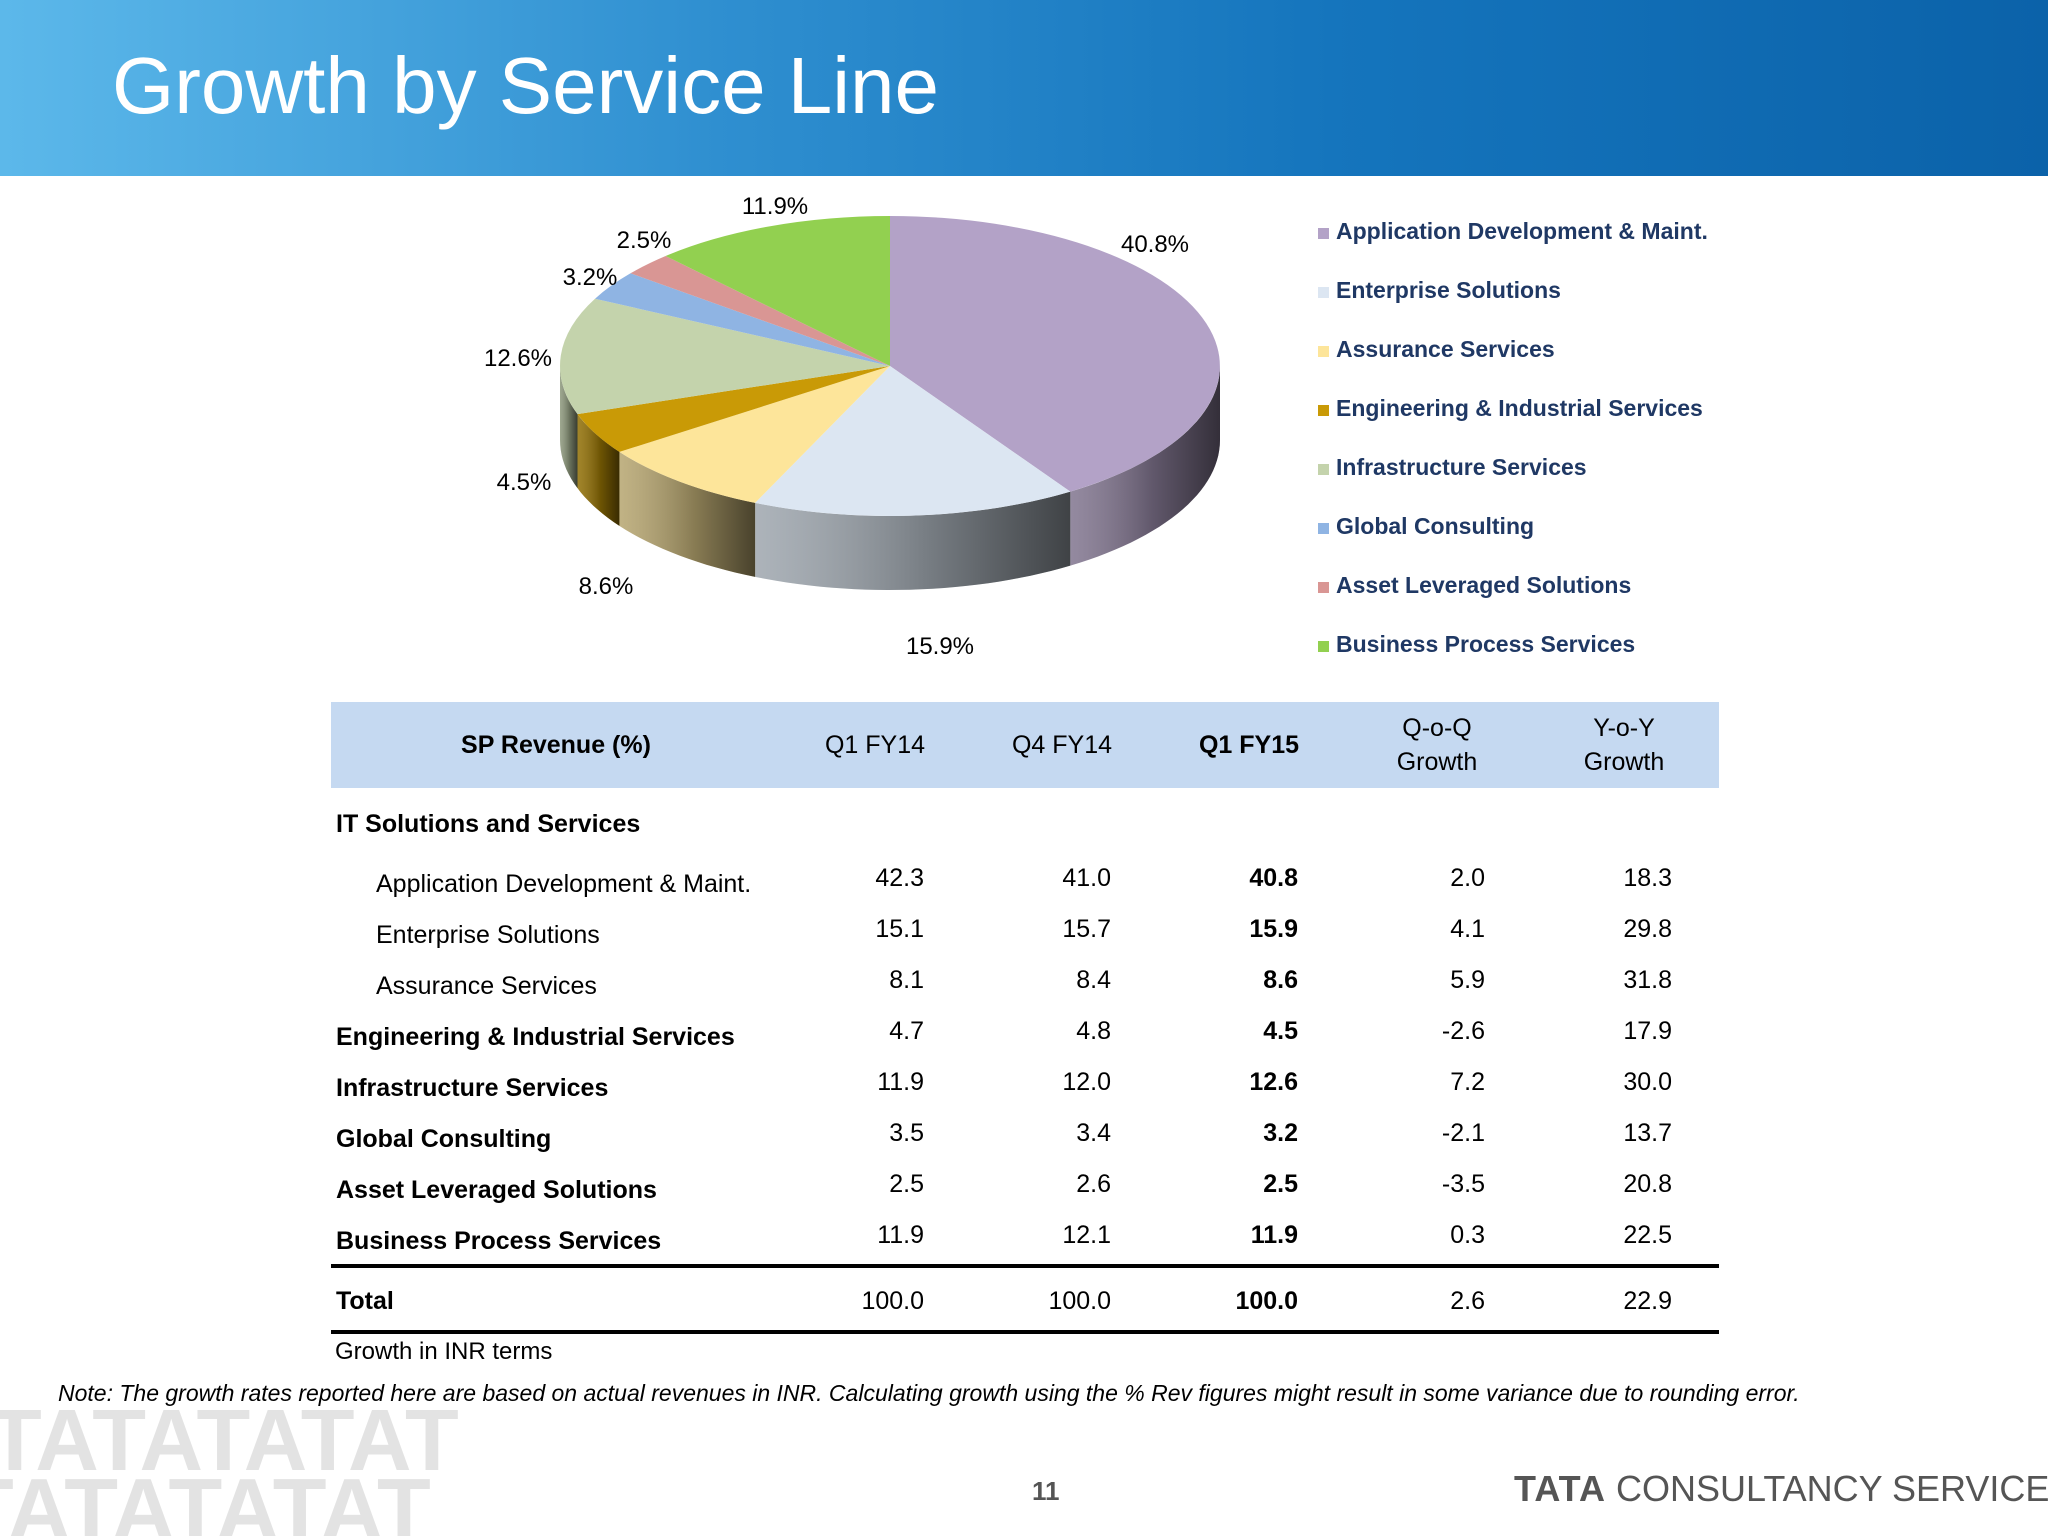 Image resolution: width=2048 pixels, height=1536 pixels. What do you see at coordinates (1831, 1488) in the screenshot?
I see `logo-consultancy-services: CONSULTANCY SERVICES` at bounding box center [1831, 1488].